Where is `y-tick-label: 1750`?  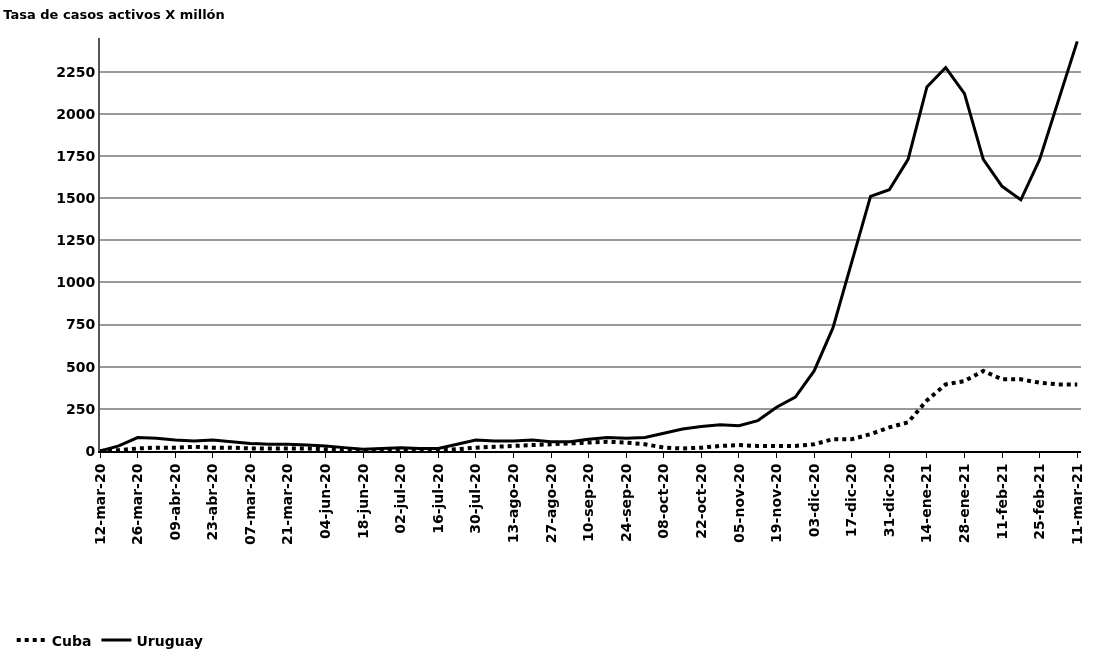
y-tick-label: 1750 is located at coordinates (76, 155).